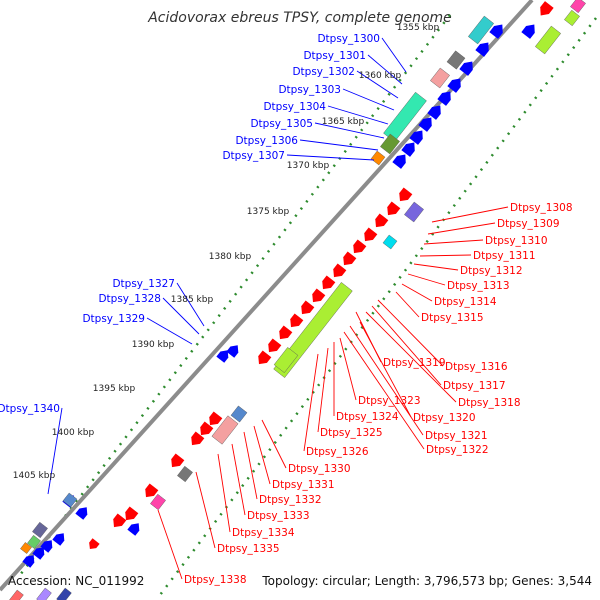 The image size is (600, 600). Describe the element at coordinates (16, 594) in the screenshot. I see `gene-box-red` at that location.